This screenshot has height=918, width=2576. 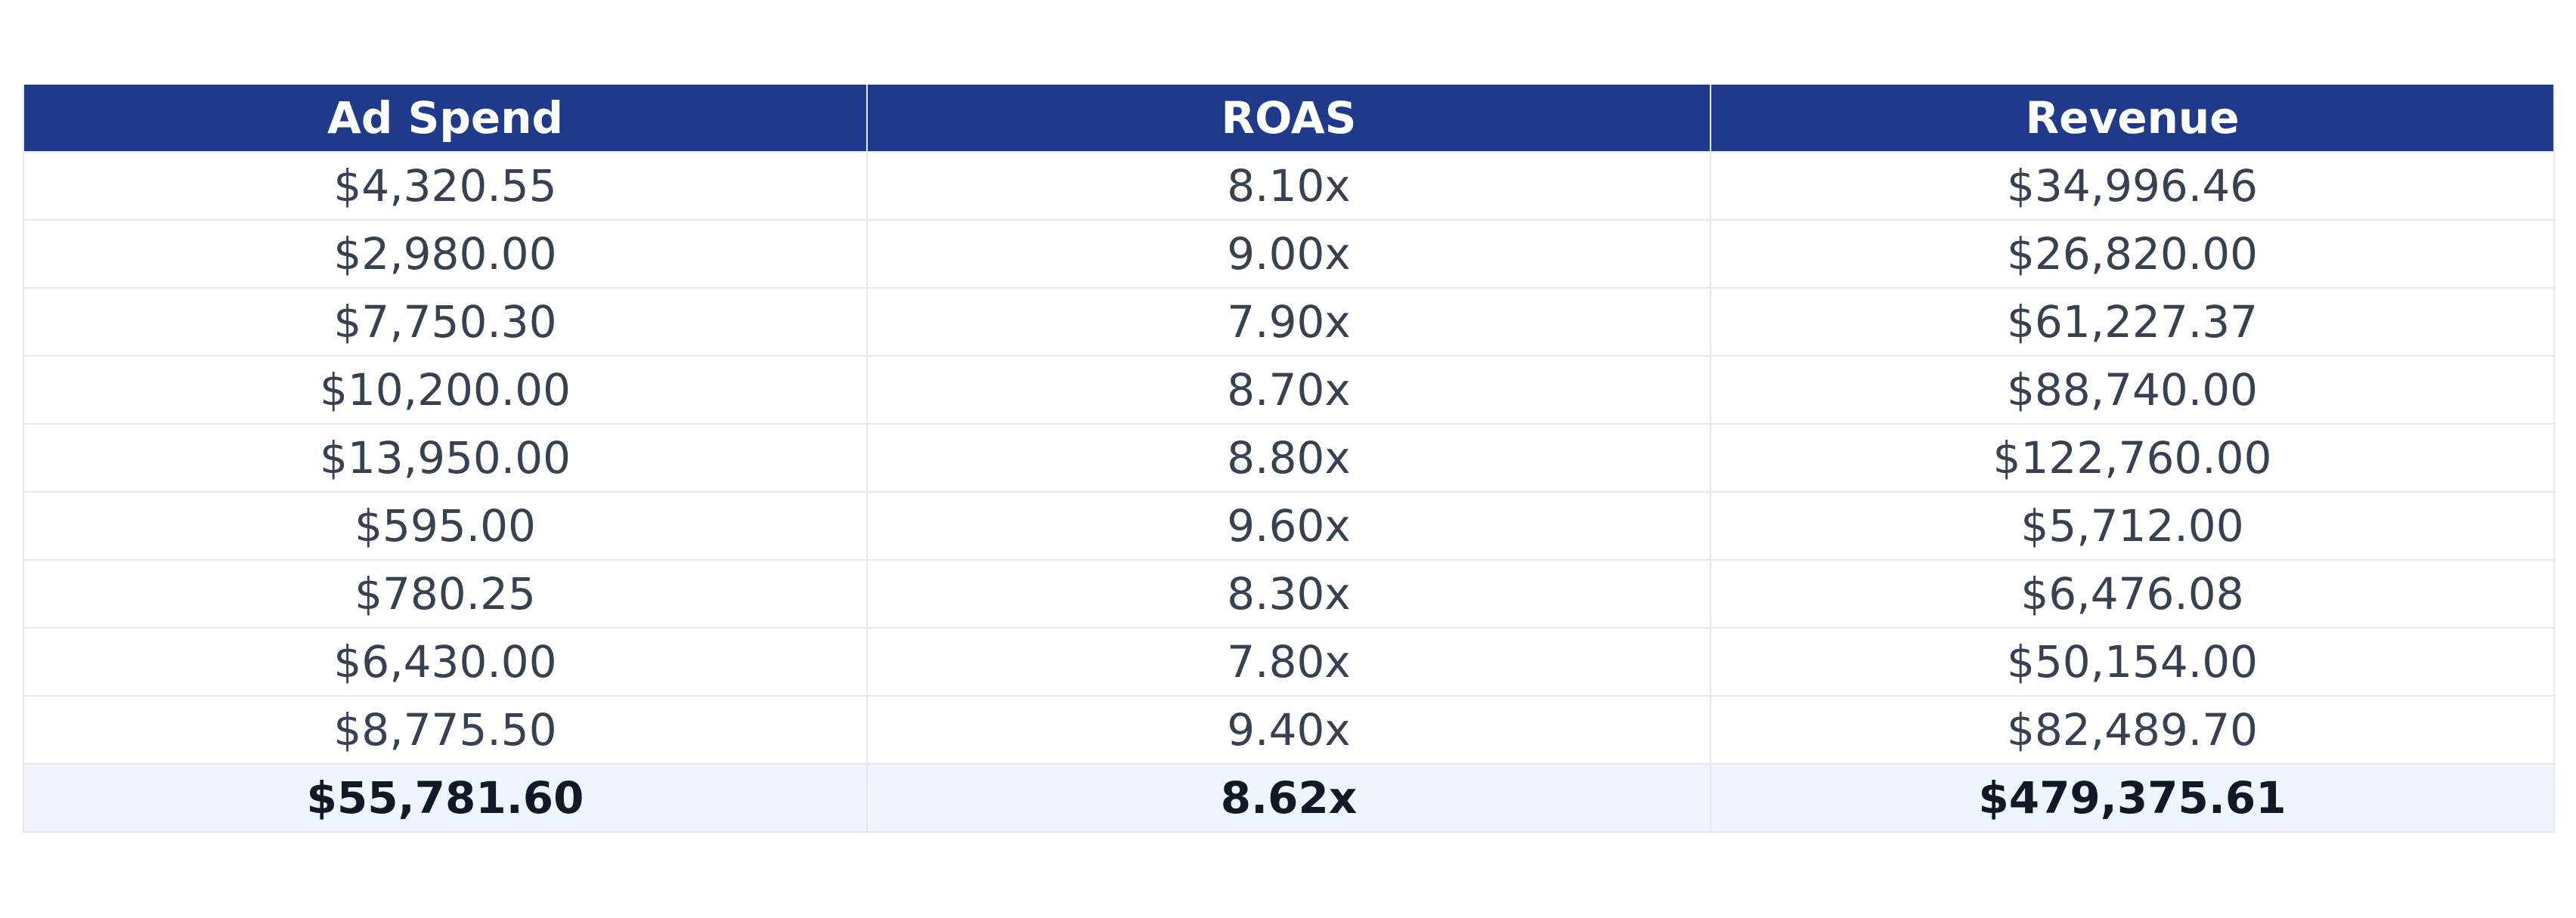 I want to click on table-cell: 8.80x, so click(x=1288, y=458).